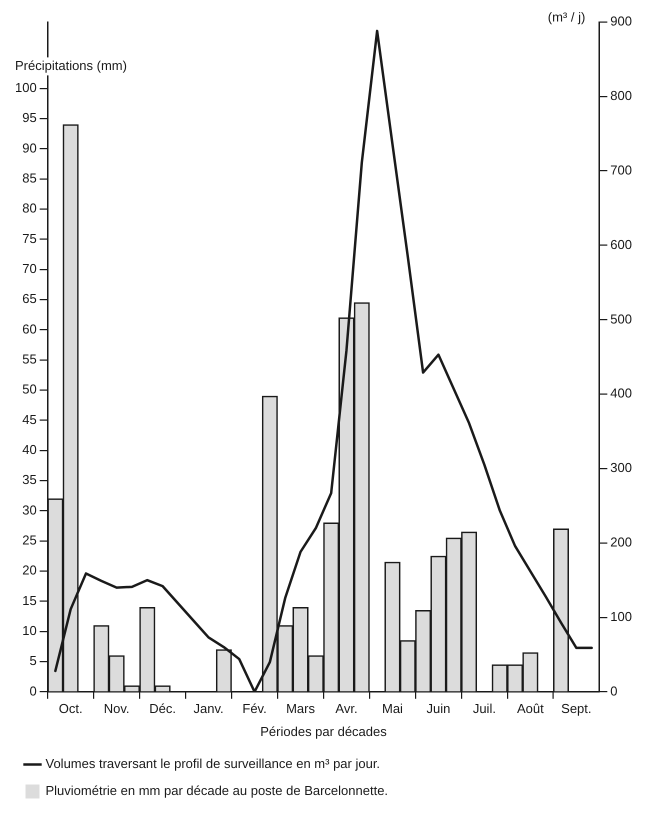  Describe the element at coordinates (117, 708) in the screenshot. I see `x-tick-label: Nov.` at that location.